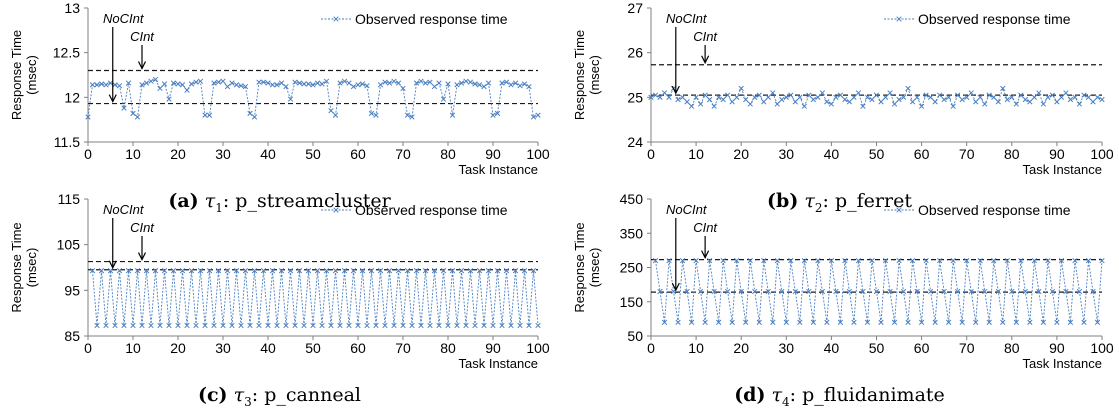 The image size is (1119, 413). Describe the element at coordinates (632, 268) in the screenshot. I see `y-tick-label: 250` at that location.